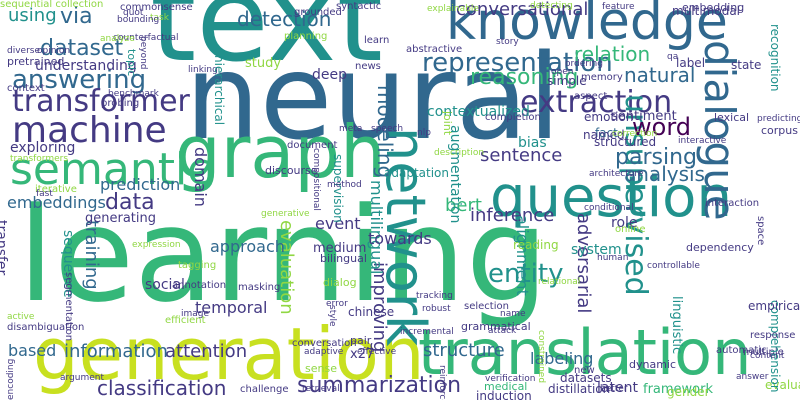 This screenshot has height=400, width=800. Describe the element at coordinates (32, 350) in the screenshot. I see `word-based: based` at that location.